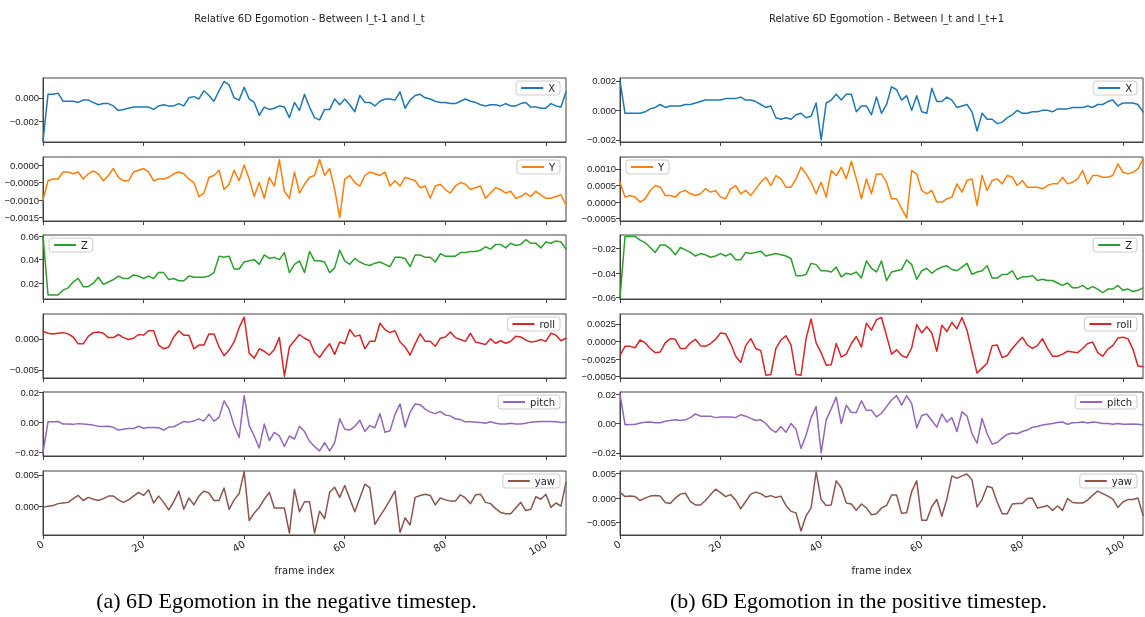  I want to click on y-tick-label: −0.0025, so click(598, 359).